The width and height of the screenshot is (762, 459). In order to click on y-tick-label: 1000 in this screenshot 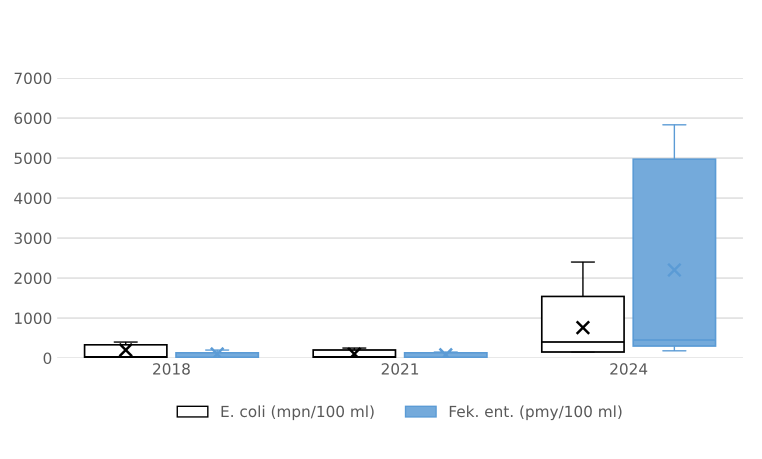, I will do `click(33, 318)`.